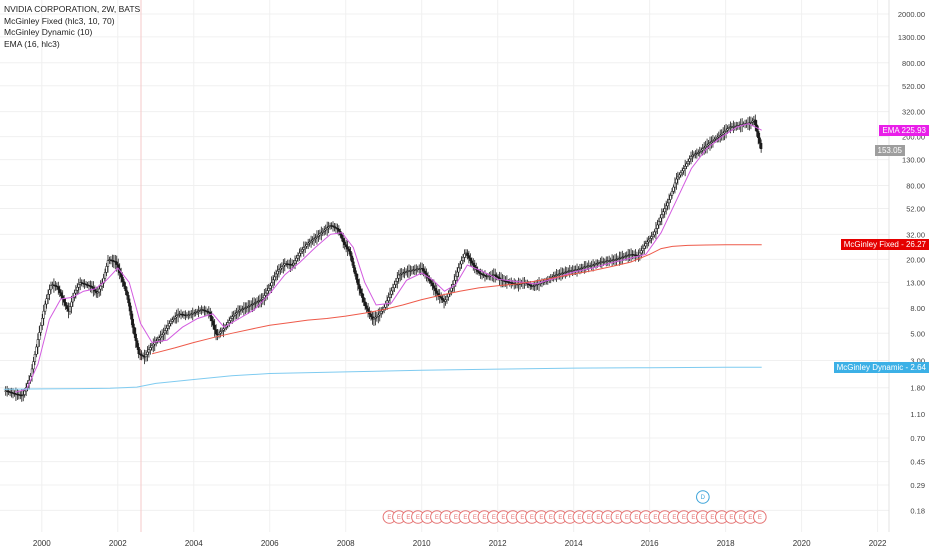 The width and height of the screenshot is (932, 550). Describe the element at coordinates (59, 20) in the screenshot. I see `legend-mcginley-fixed: McGinley Fixed (hlc3, 10, 70)` at that location.